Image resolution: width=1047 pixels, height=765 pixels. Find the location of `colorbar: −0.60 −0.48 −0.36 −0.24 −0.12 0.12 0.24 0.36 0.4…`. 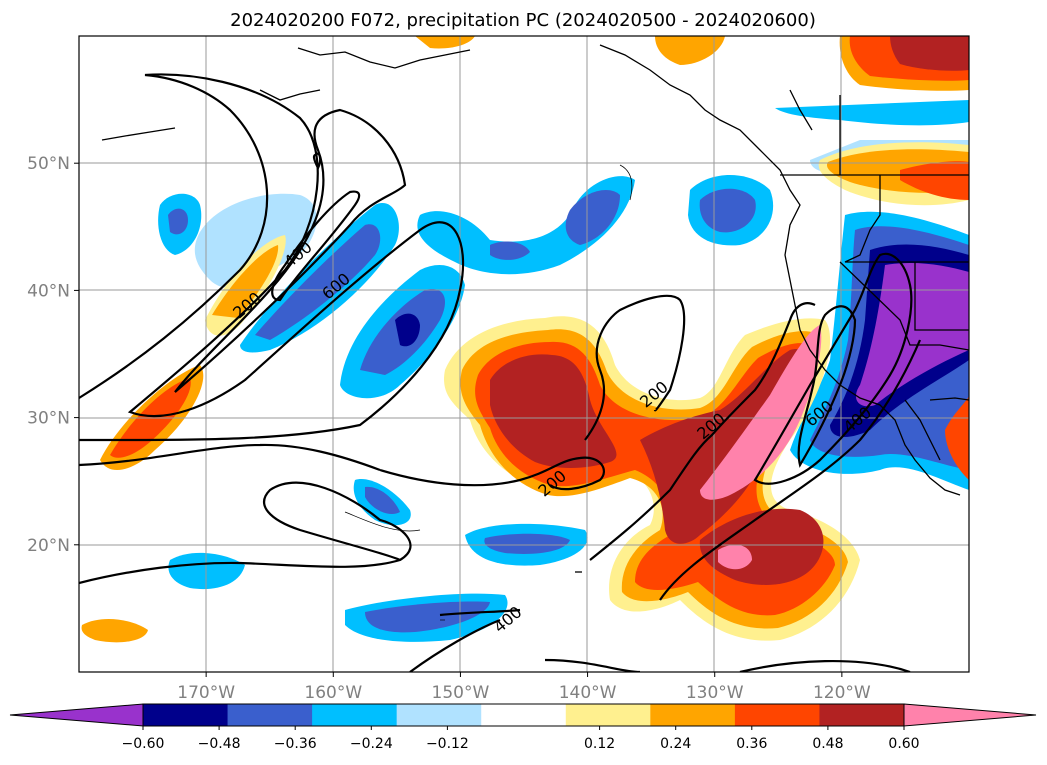

colorbar: −0.60 −0.48 −0.36 −0.24 −0.12 0.12 0.24 0.36 0.4… is located at coordinates (523, 727).